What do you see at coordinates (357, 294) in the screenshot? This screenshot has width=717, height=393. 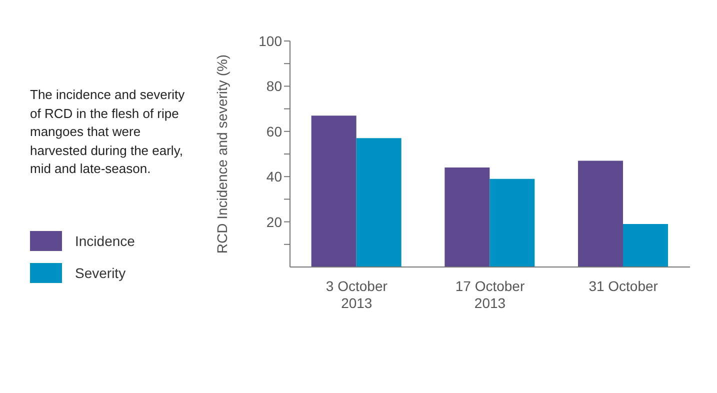 I see `x-tick-label: 3 October 2013` at bounding box center [357, 294].